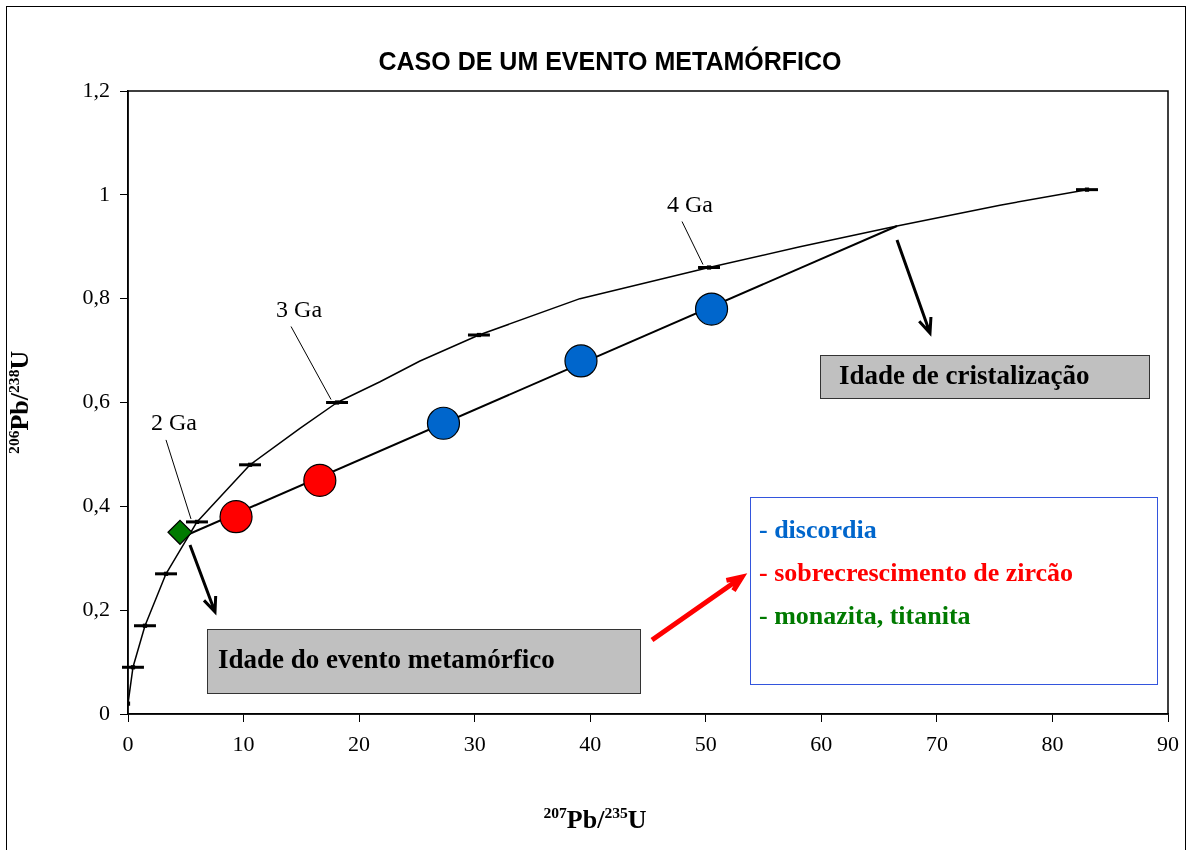 This screenshot has height=850, width=1193. What do you see at coordinates (1052, 743) in the screenshot?
I see `x-tick-label: 80` at bounding box center [1052, 743].